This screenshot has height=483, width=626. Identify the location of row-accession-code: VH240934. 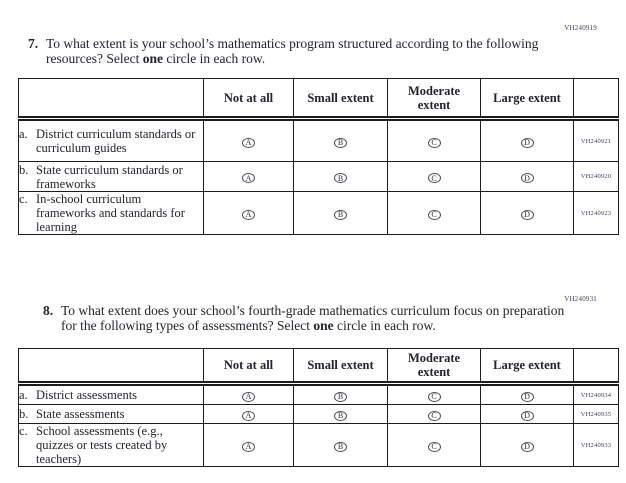
(596, 394).